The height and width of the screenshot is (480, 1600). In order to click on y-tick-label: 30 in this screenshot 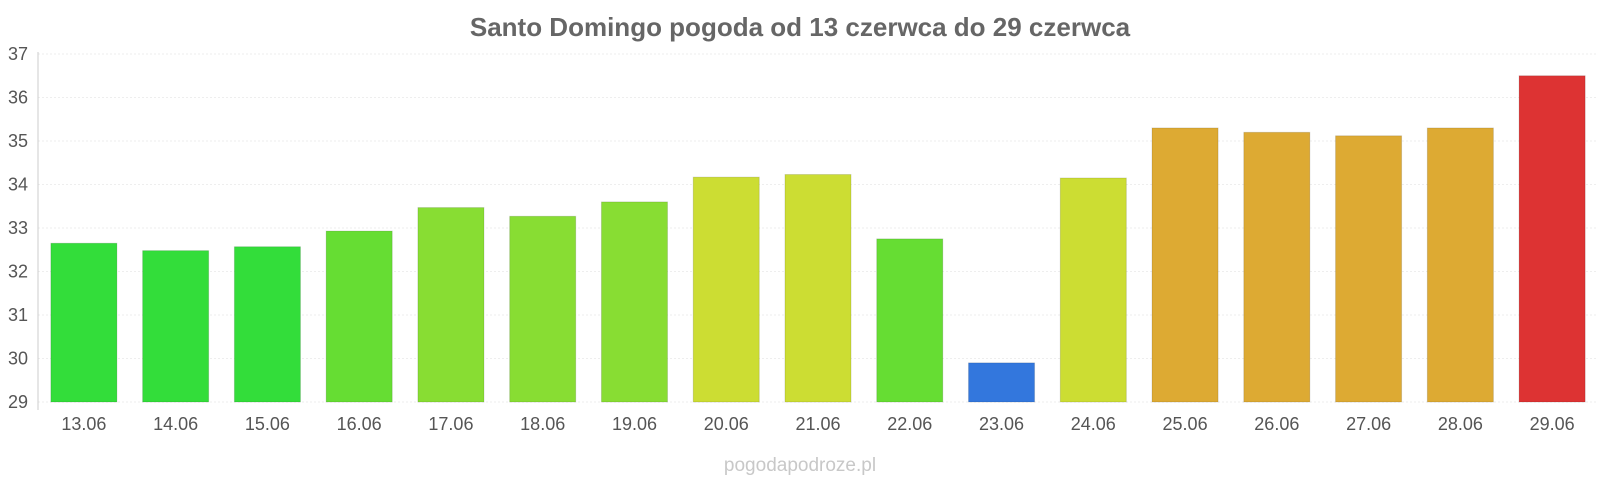, I will do `click(18, 359)`.